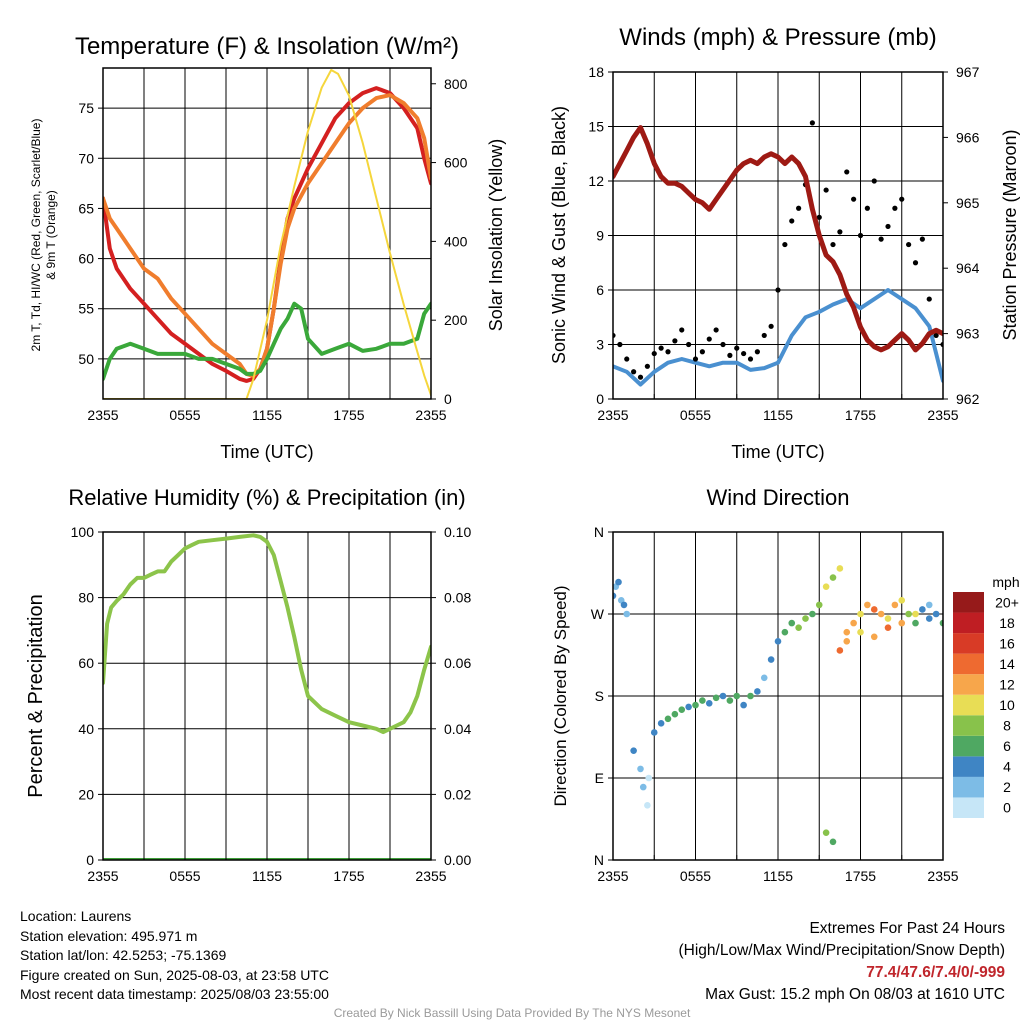 The height and width of the screenshot is (1024, 1024). I want to click on info-latlon: Station lat/lon: 42.5253; -75.1369, so click(123, 955).